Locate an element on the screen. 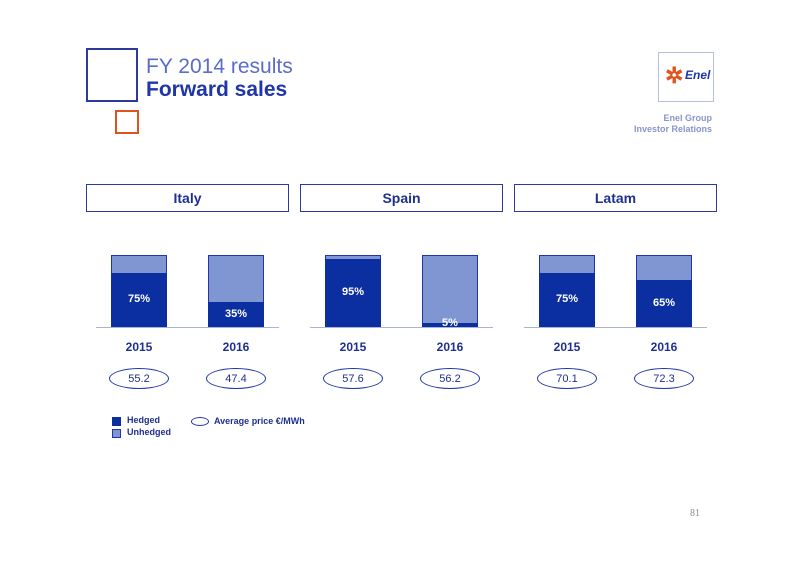 The width and height of the screenshot is (800, 565). bar-label-spain-2015: 95% is located at coordinates (353, 292).